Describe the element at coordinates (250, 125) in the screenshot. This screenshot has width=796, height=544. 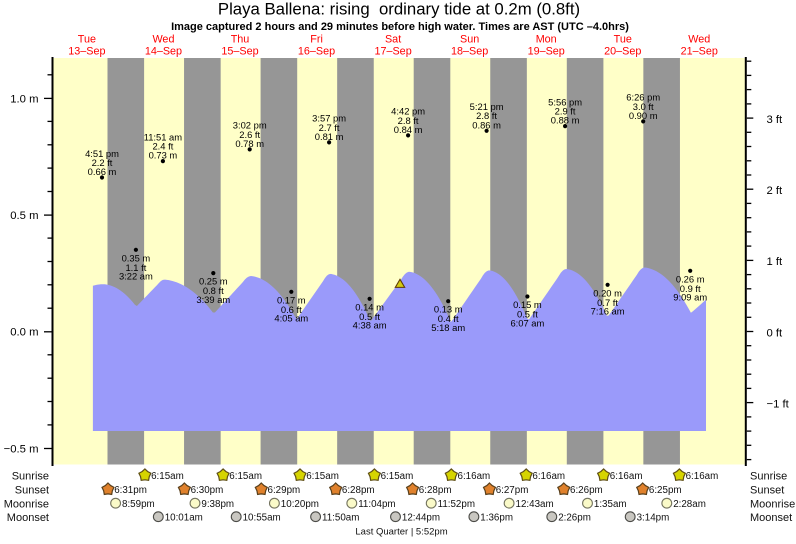
I see `svg-text: 3:02 pm` at that location.